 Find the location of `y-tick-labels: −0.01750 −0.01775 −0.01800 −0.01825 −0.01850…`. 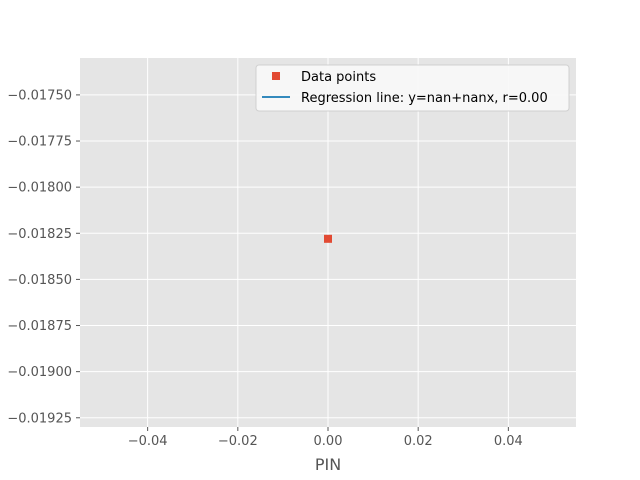

y-tick-labels: −0.01750 −0.01775 −0.01800 −0.01825 −0.01850… is located at coordinates (43, 257).